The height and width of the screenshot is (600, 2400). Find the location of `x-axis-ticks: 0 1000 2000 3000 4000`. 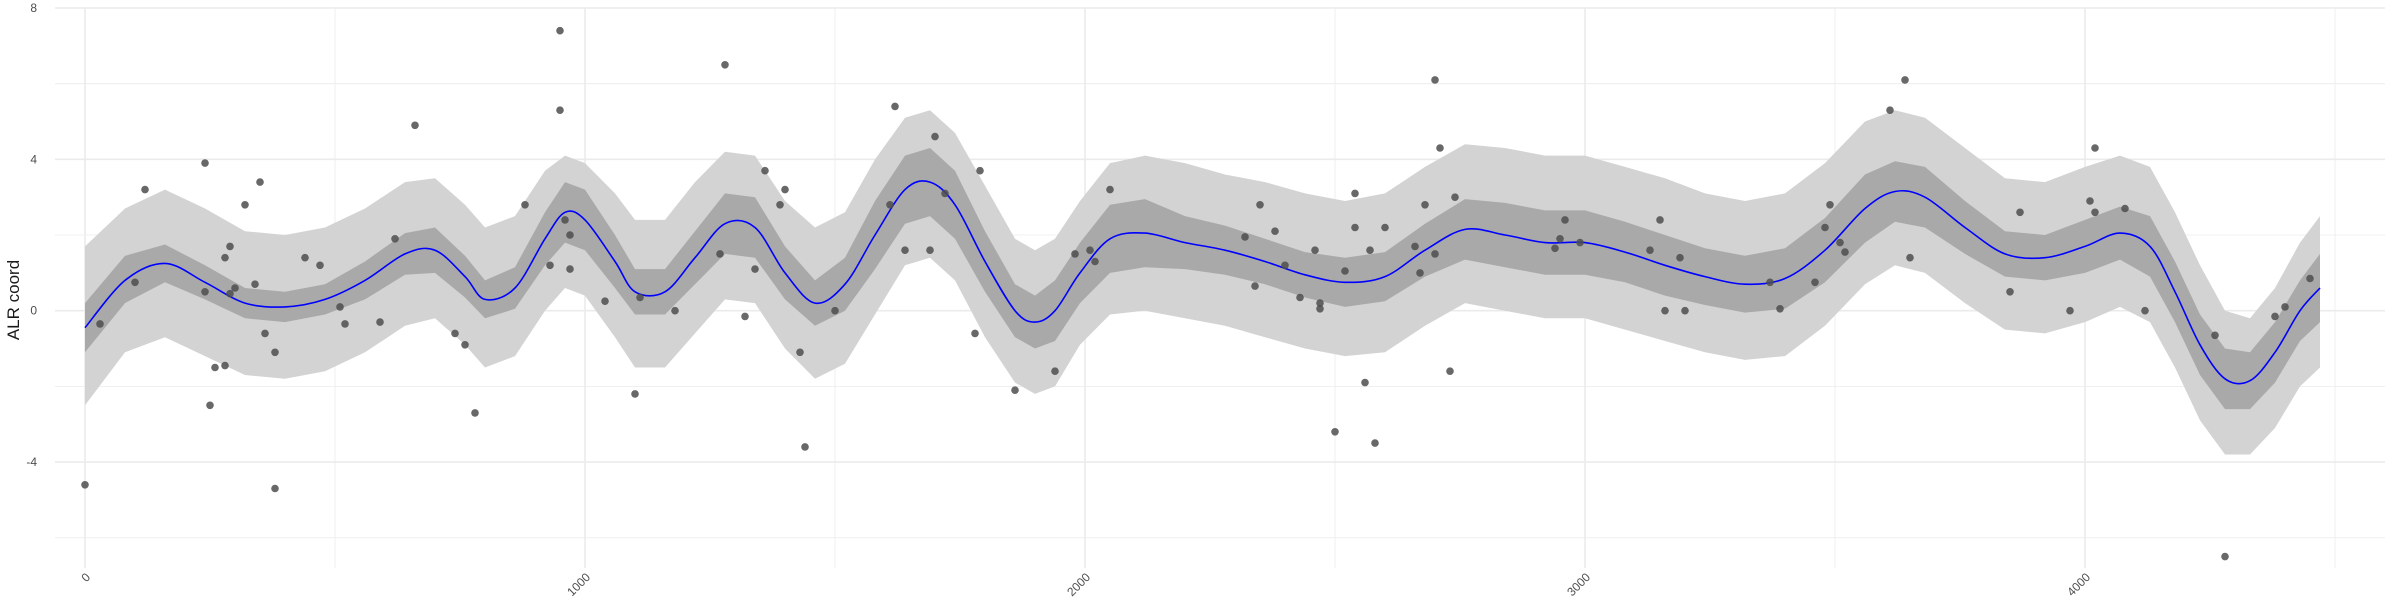

x-axis-ticks: 0 1000 2000 3000 4000 is located at coordinates (1085, 584).